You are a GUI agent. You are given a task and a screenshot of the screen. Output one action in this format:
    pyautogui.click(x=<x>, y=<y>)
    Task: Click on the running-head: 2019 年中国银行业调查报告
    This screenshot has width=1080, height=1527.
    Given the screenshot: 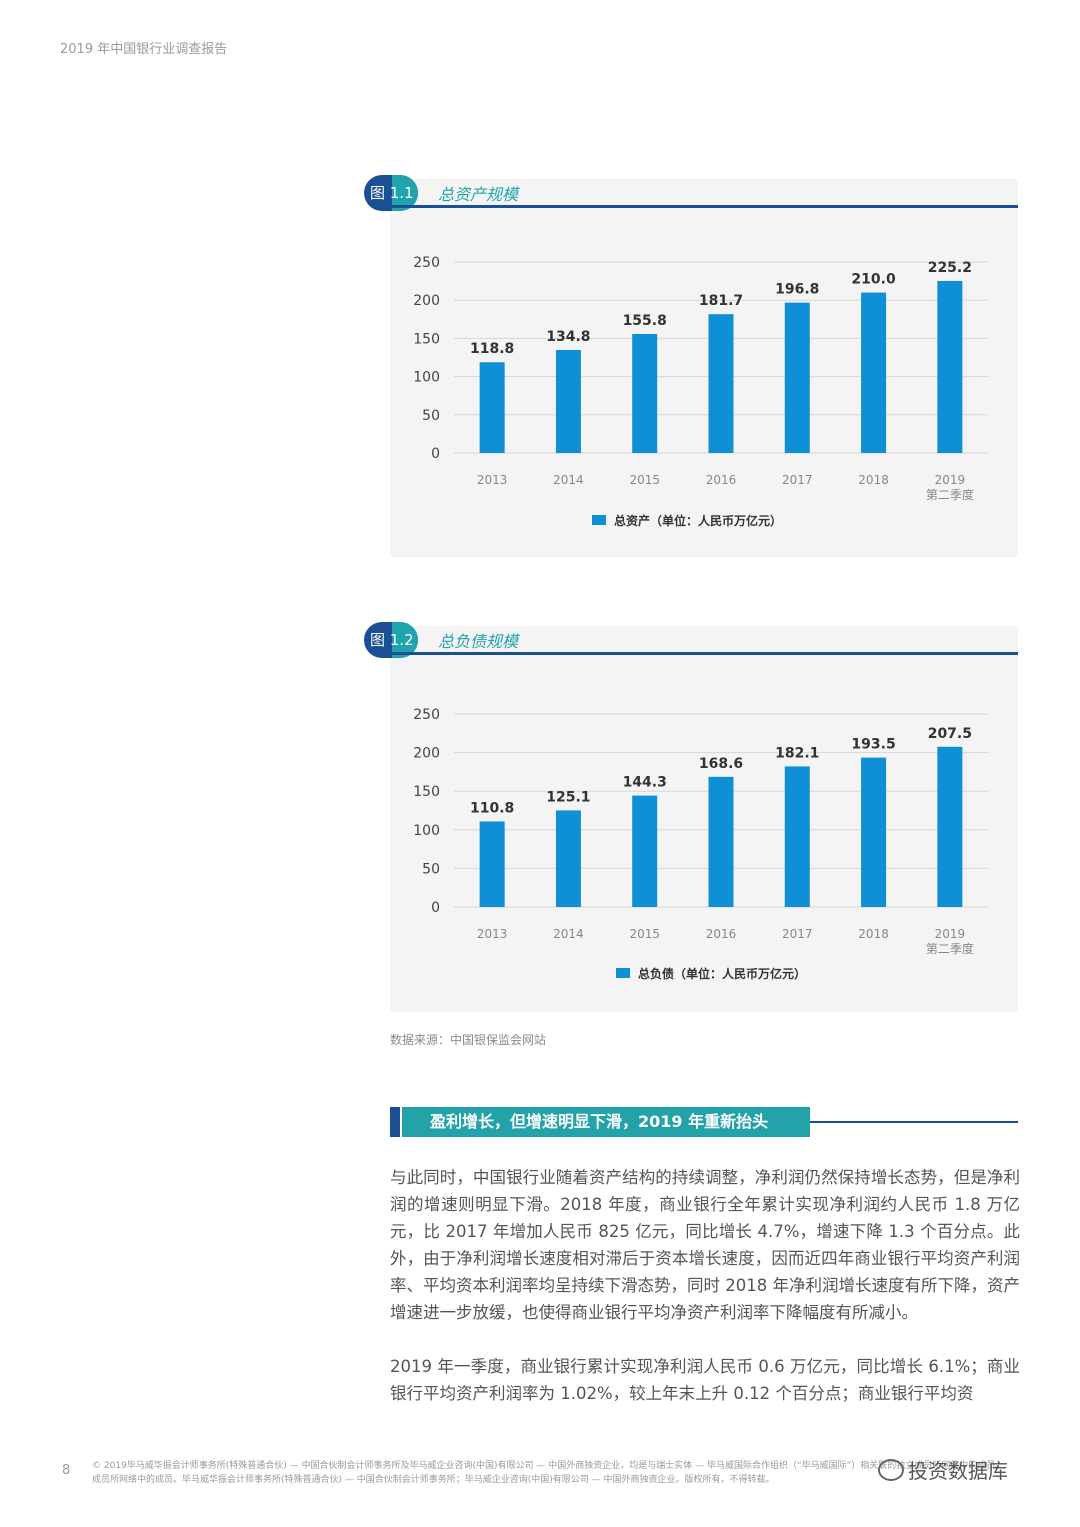 What is the action you would take?
    pyautogui.click(x=144, y=49)
    